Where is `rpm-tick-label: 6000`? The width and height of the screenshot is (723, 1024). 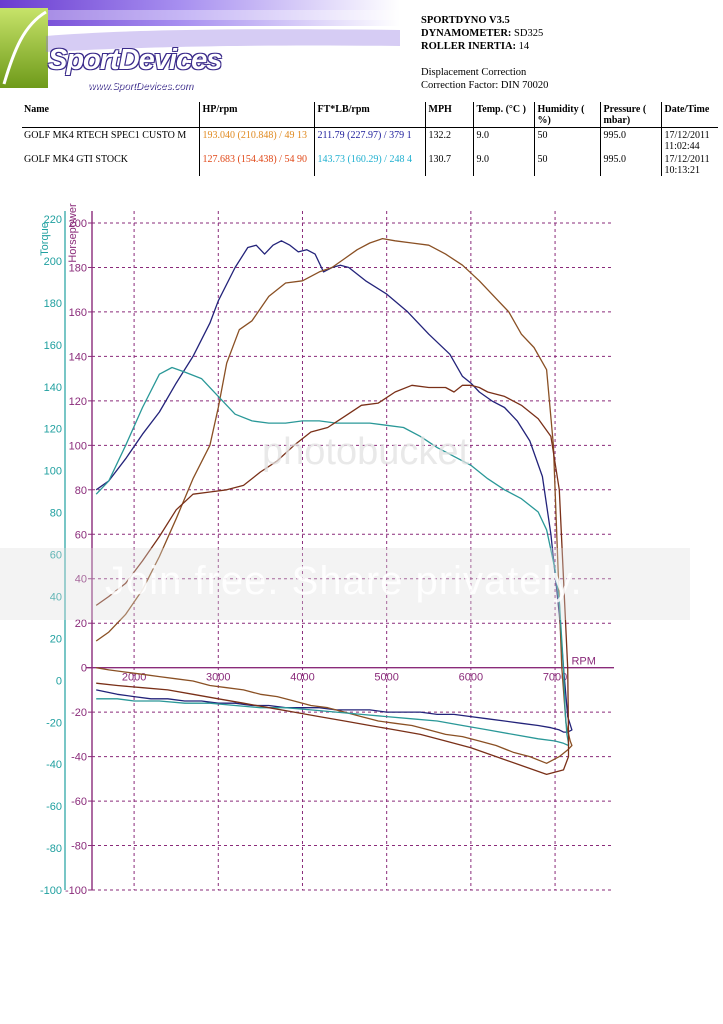 rpm-tick-label: 6000 is located at coordinates (471, 678).